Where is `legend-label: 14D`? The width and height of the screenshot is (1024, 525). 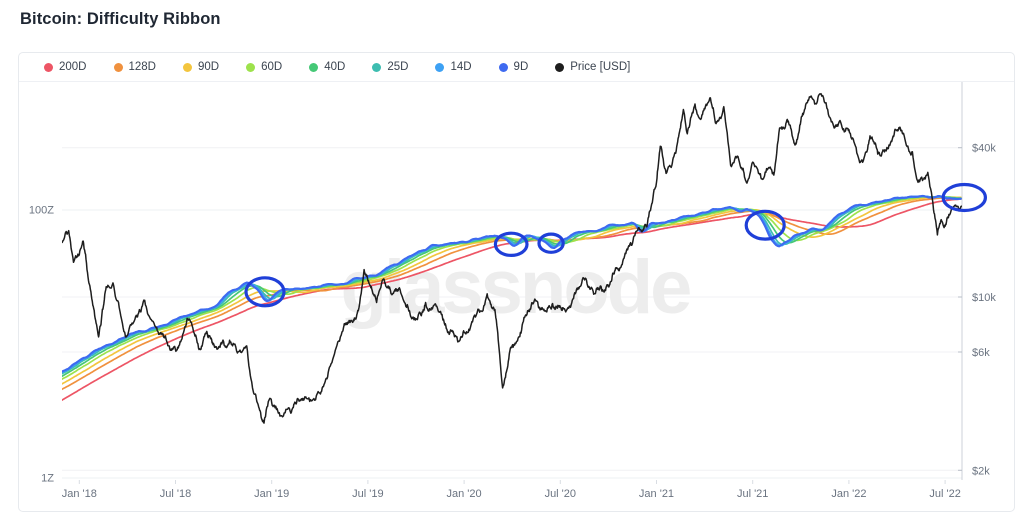 legend-label: 14D is located at coordinates (461, 67).